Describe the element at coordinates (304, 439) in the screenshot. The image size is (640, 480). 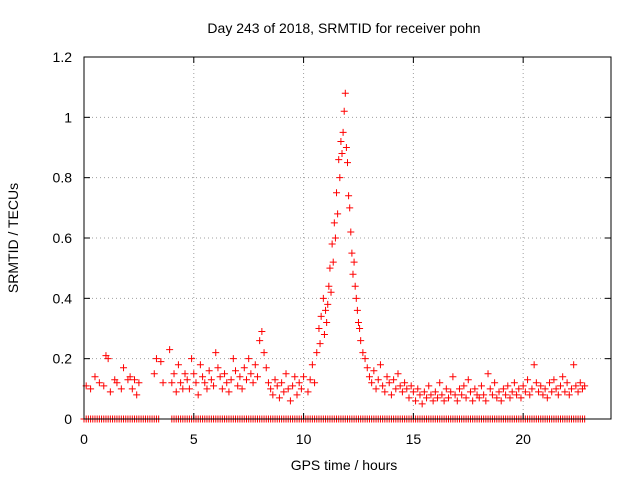
I see `x-tick-label: 10` at that location.